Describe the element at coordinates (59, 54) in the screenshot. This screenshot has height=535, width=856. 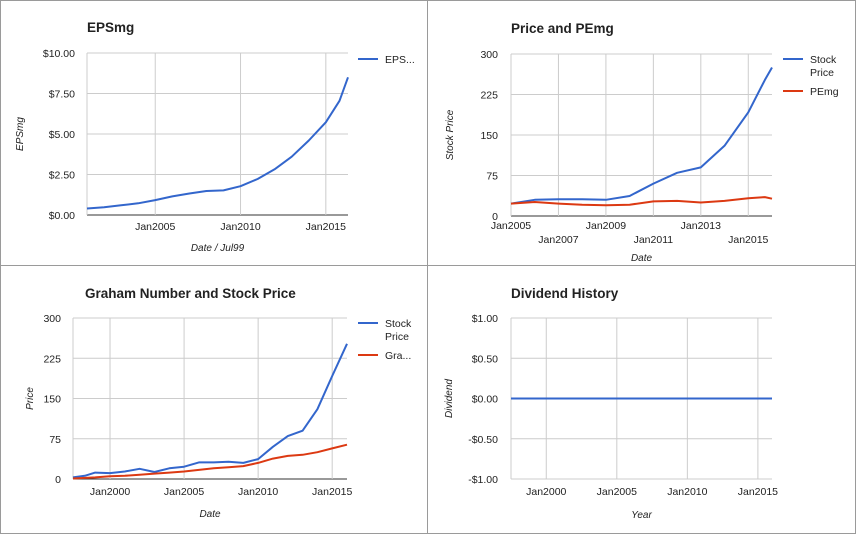
I see `eps-y-tick-label: $10.00` at that location.